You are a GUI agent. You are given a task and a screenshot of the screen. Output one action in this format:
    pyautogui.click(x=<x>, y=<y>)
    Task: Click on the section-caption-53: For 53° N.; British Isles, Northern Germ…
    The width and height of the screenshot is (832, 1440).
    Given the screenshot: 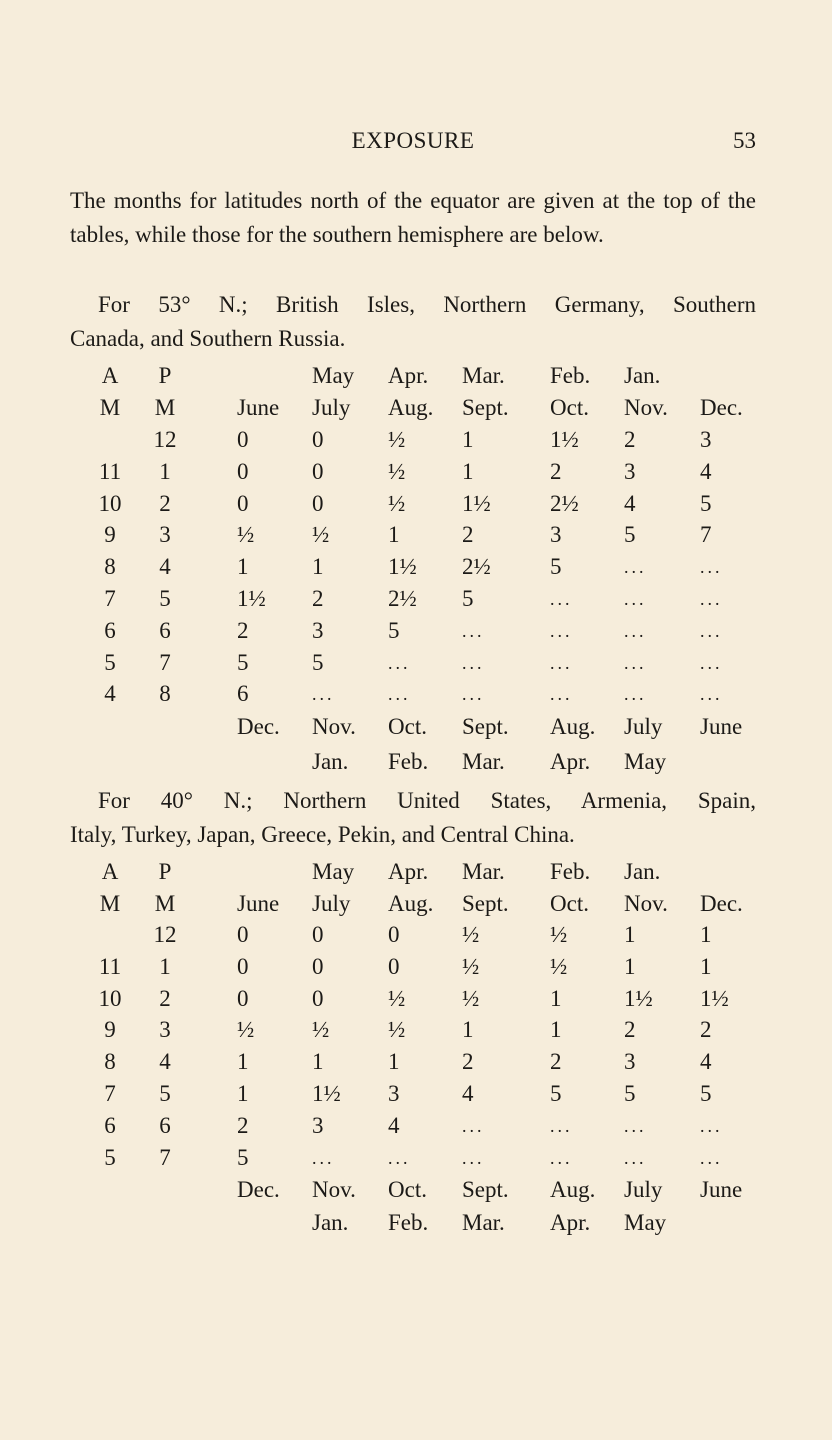 What is the action you would take?
    pyautogui.click(x=413, y=322)
    